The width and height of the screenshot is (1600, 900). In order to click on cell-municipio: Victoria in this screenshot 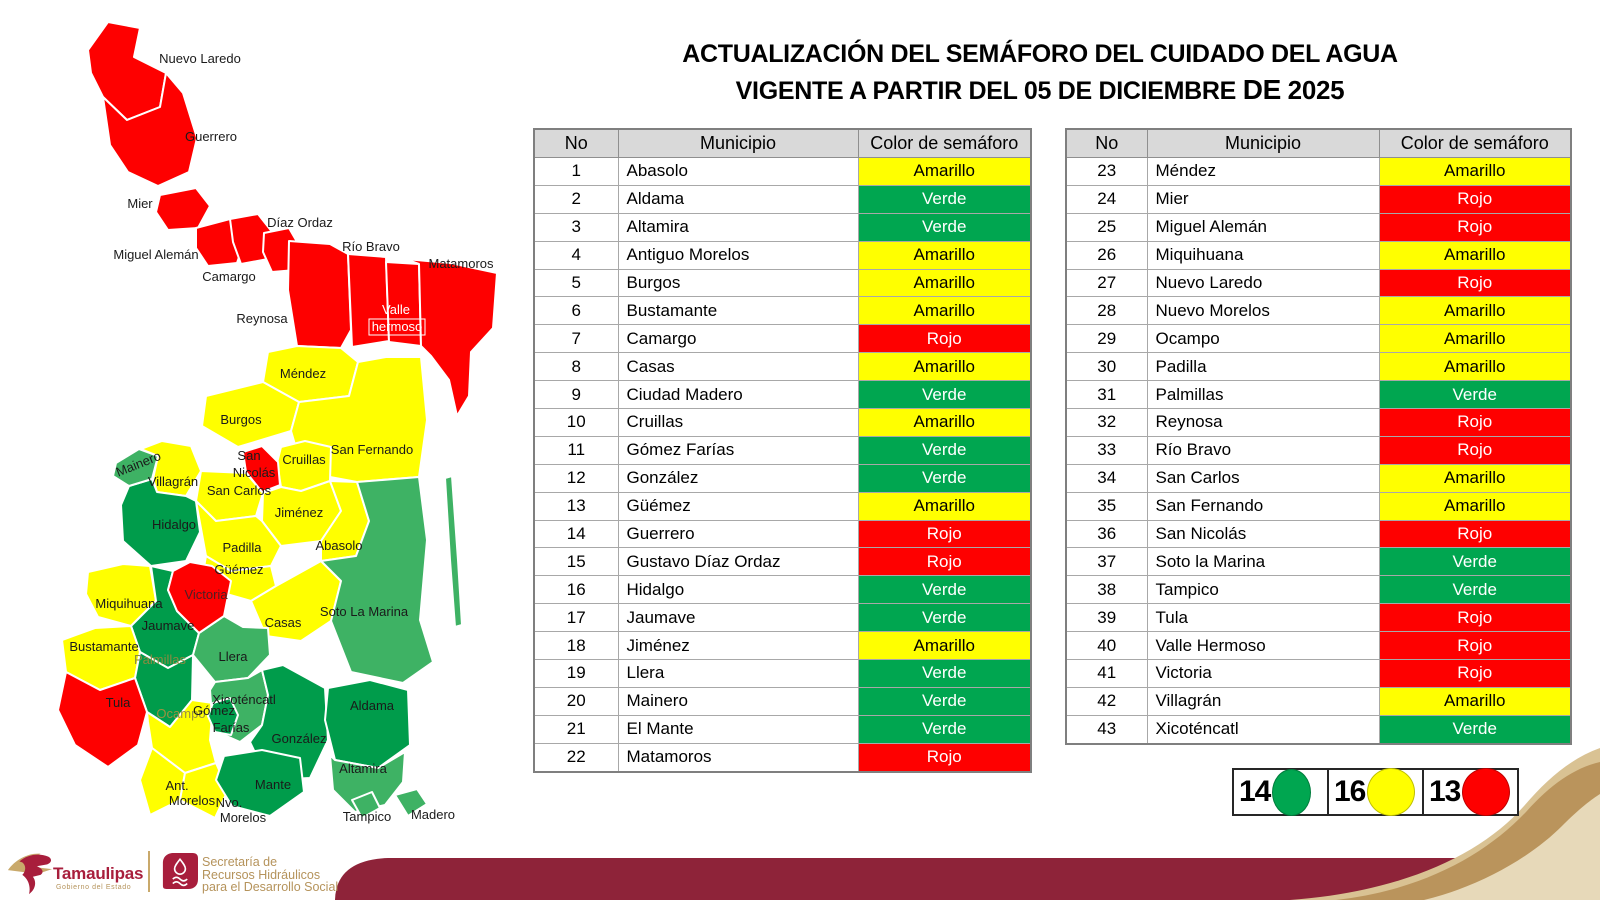, I will do `click(1263, 673)`.